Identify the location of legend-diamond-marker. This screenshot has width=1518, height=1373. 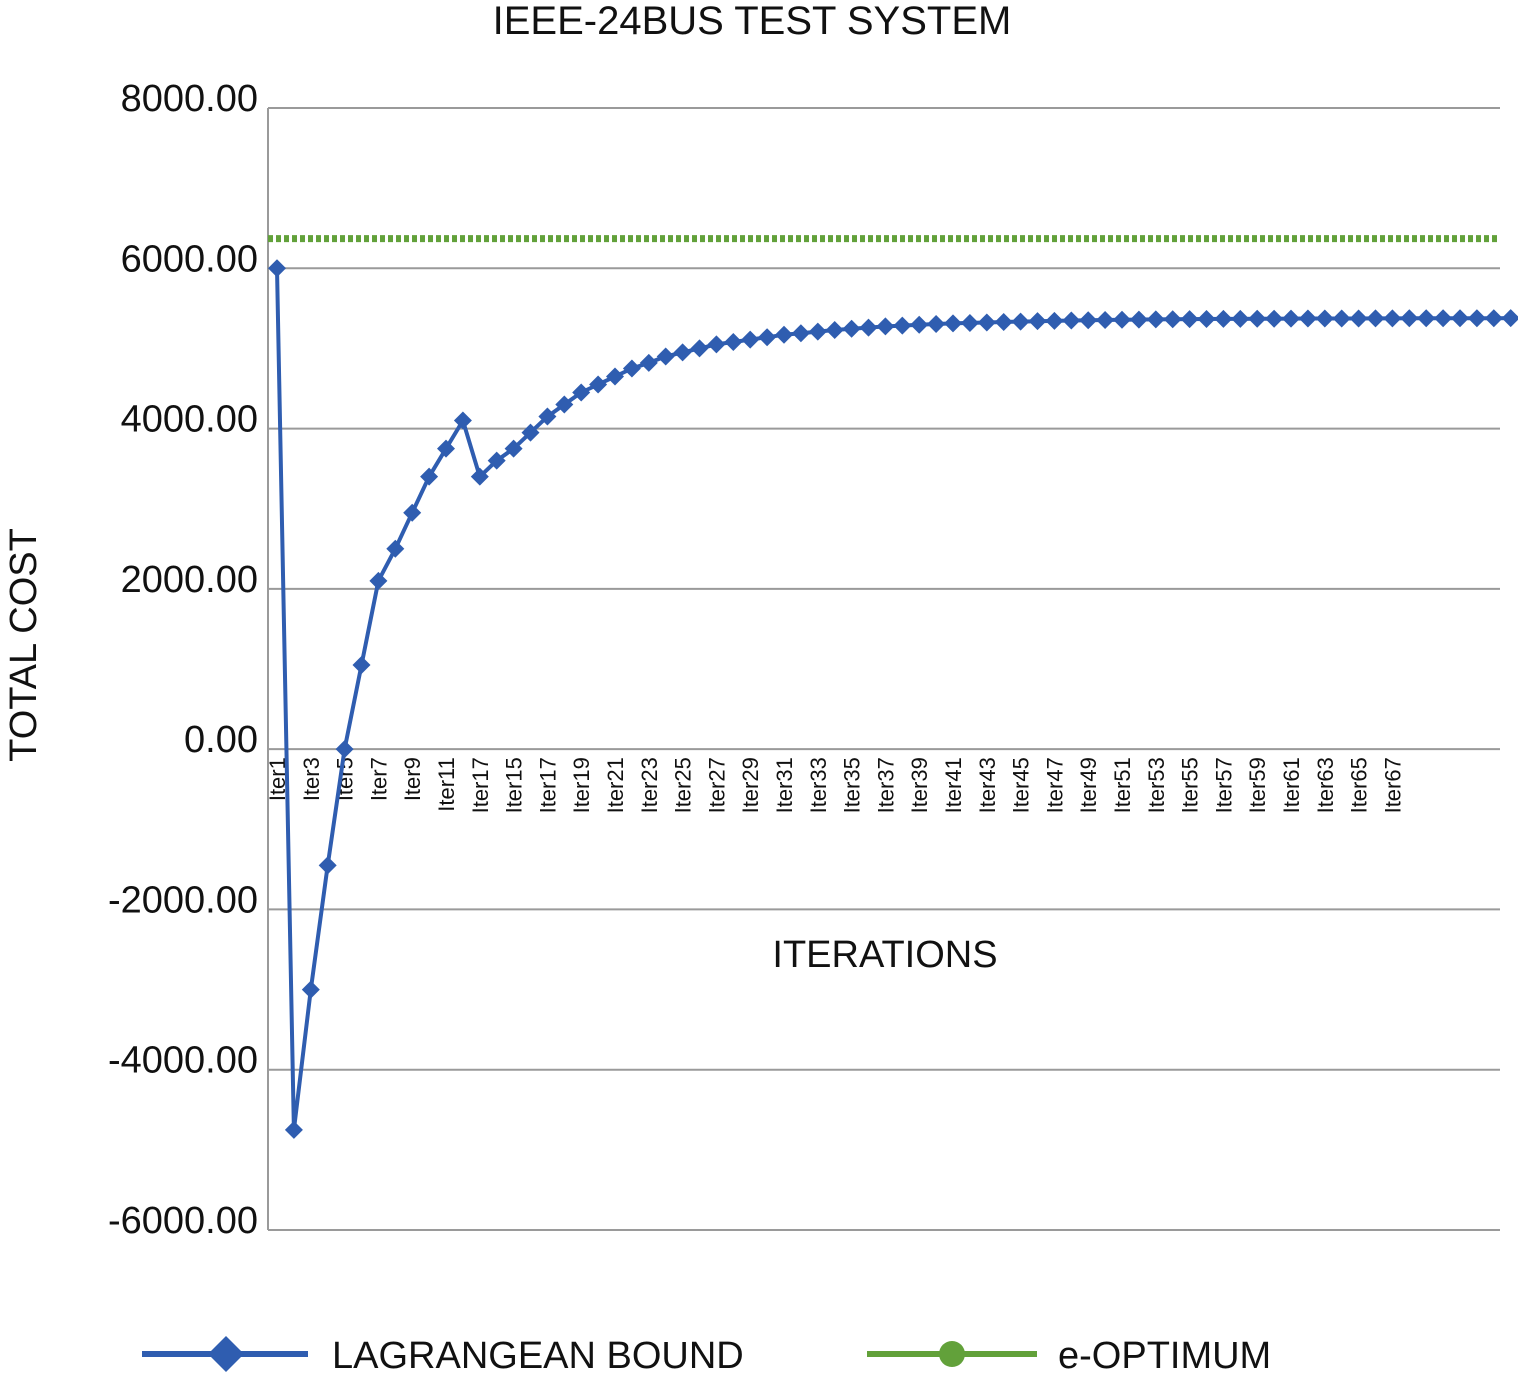
(226, 1354).